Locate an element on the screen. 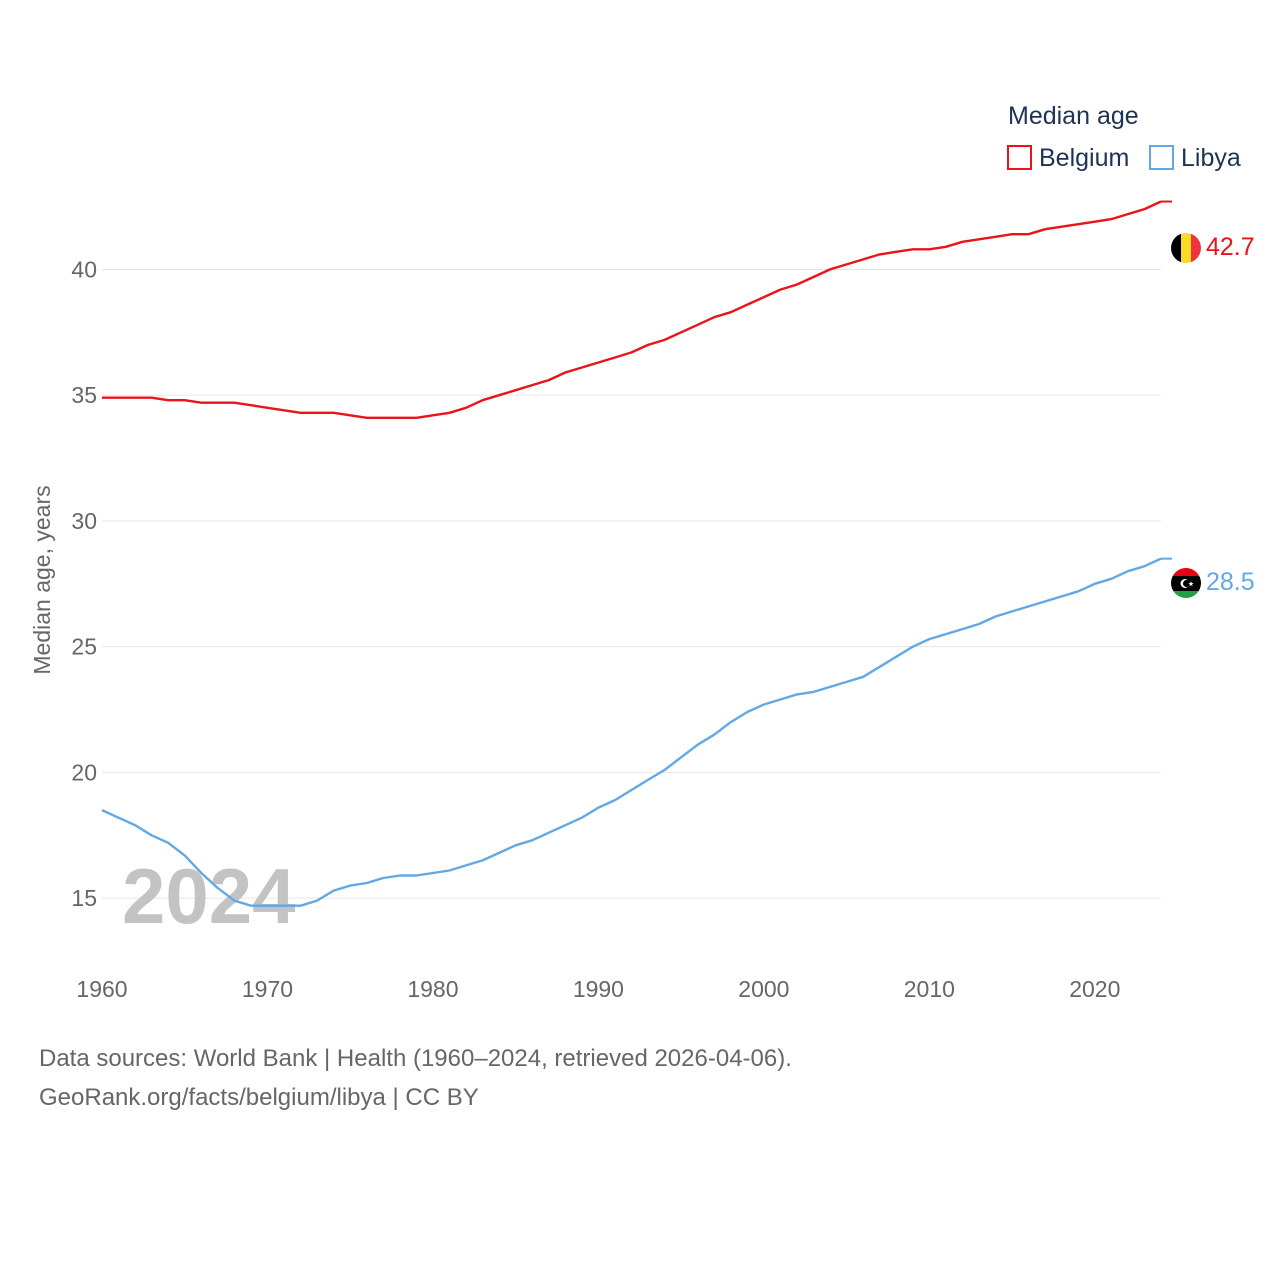 This screenshot has width=1280, height=1280. legend-swatch-libya is located at coordinates (1161, 157).